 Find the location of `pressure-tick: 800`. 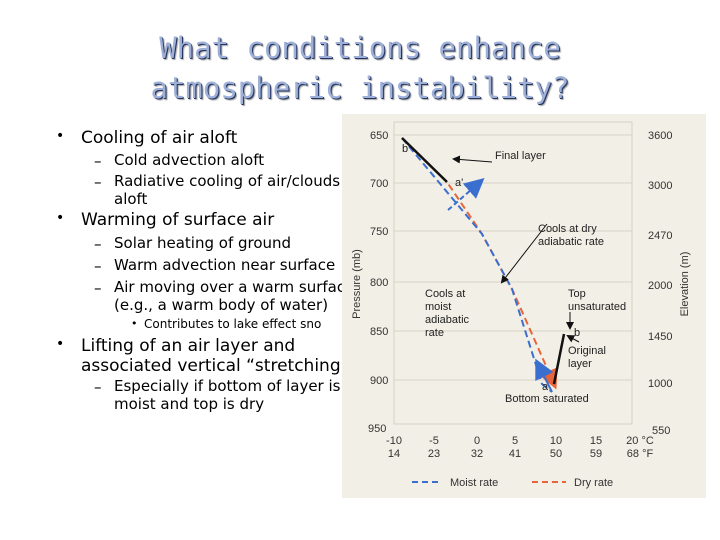

pressure-tick: 800 is located at coordinates (379, 283).